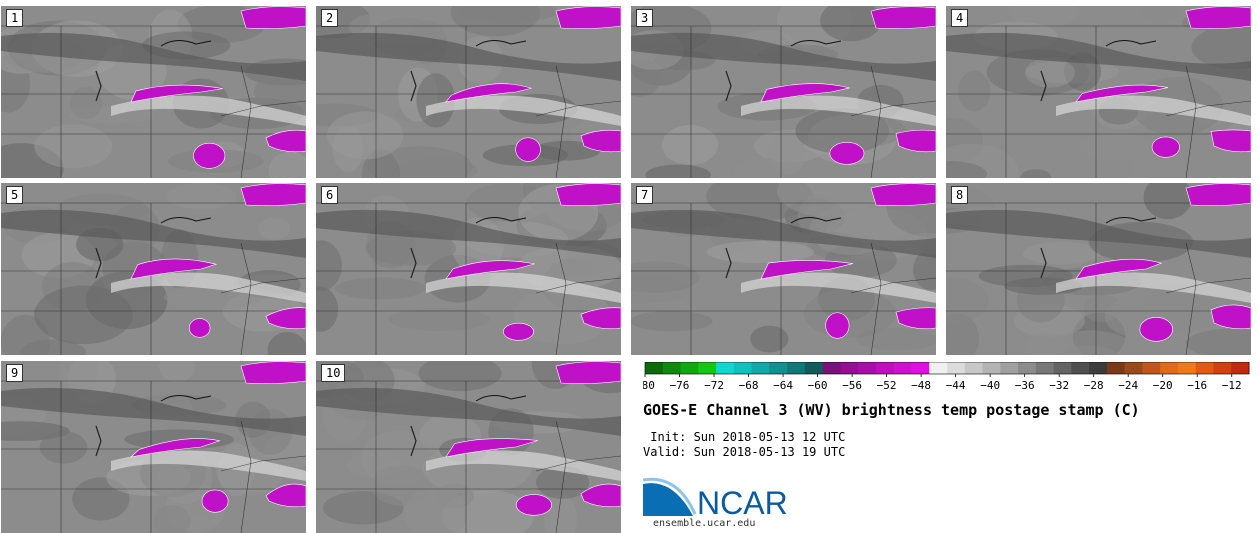  What do you see at coordinates (645, 18) in the screenshot?
I see `panel-number: 3` at bounding box center [645, 18].